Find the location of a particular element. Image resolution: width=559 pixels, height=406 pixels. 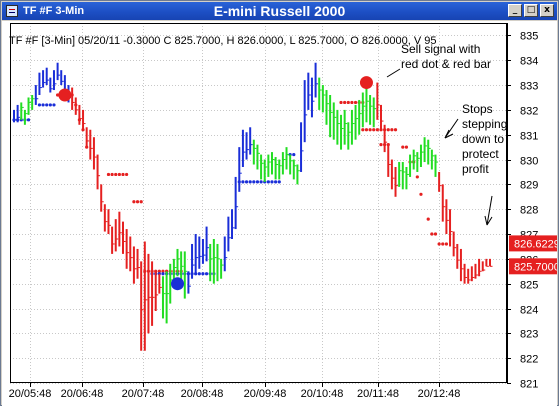

minimize-button: _ is located at coordinates (515, 10).